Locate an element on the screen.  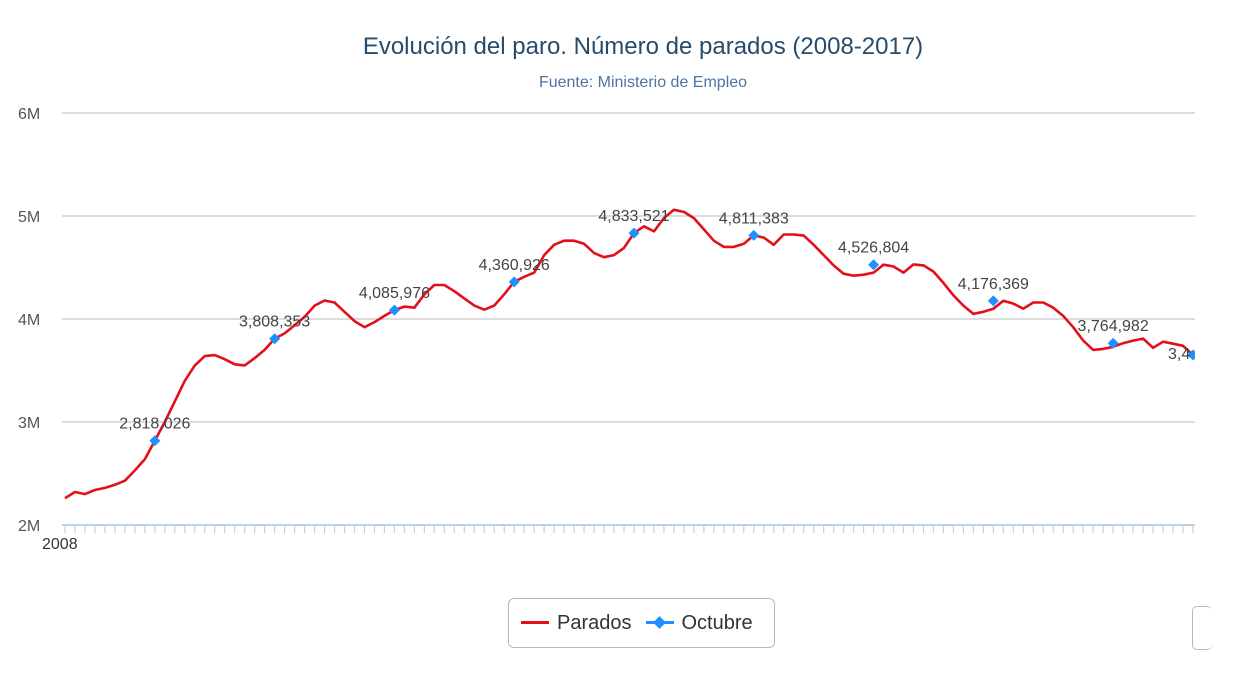
x-axis: 2008 is located at coordinates (618, 538).